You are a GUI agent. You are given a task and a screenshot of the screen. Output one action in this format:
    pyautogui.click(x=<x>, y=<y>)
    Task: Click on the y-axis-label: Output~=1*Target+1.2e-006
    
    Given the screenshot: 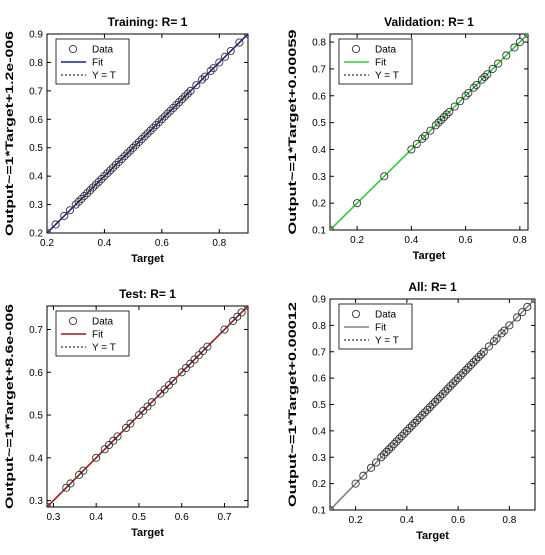 What is the action you would take?
    pyautogui.click(x=10, y=133)
    